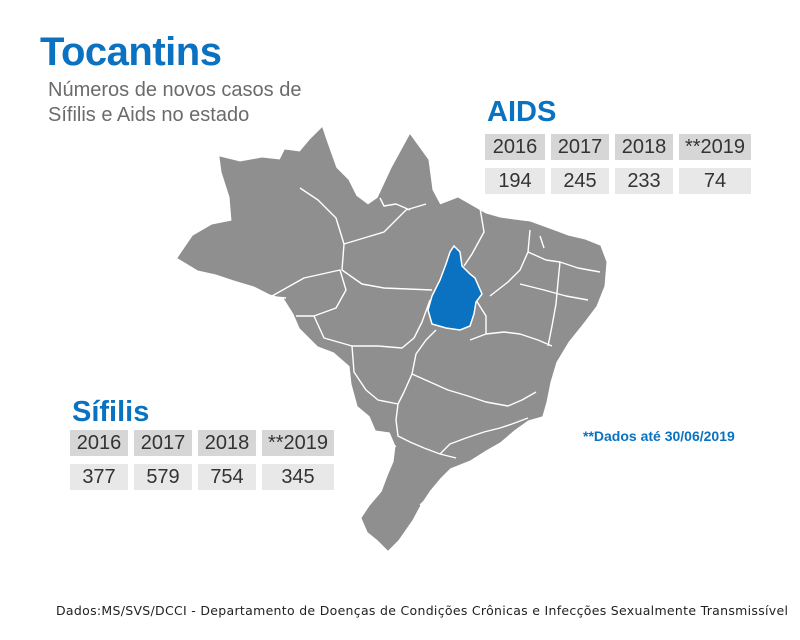 The width and height of the screenshot is (800, 640). I want to click on footnote: **Dados até 30/06/2019, so click(659, 436).